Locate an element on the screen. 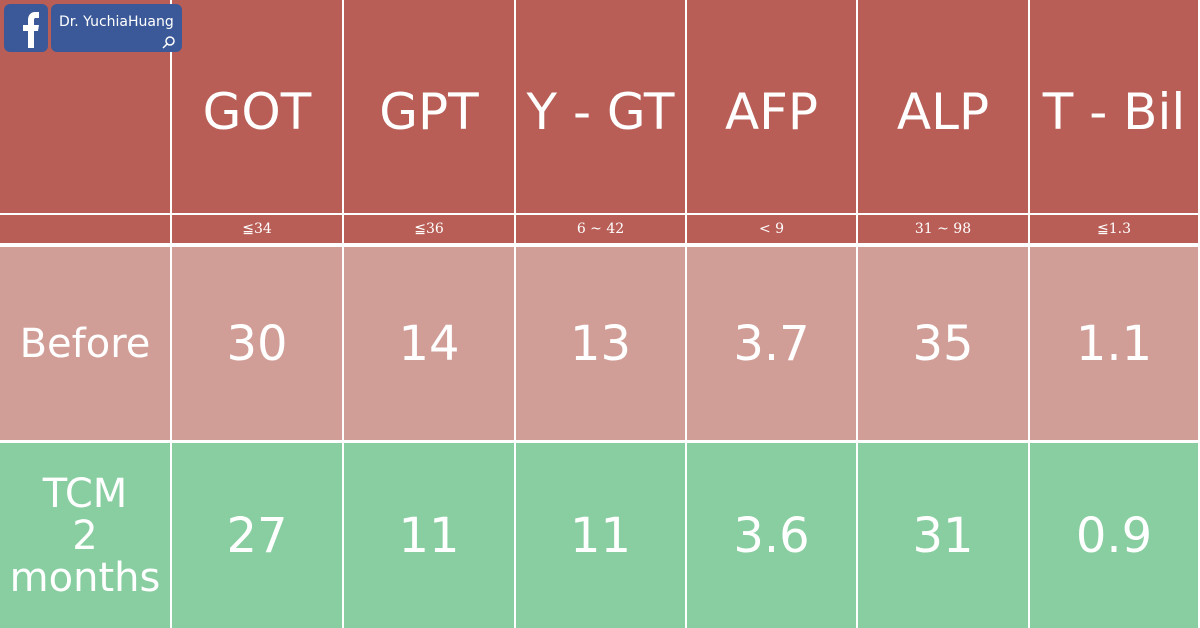 The height and width of the screenshot is (628, 1200). value-cell: 14 is located at coordinates (429, 343).